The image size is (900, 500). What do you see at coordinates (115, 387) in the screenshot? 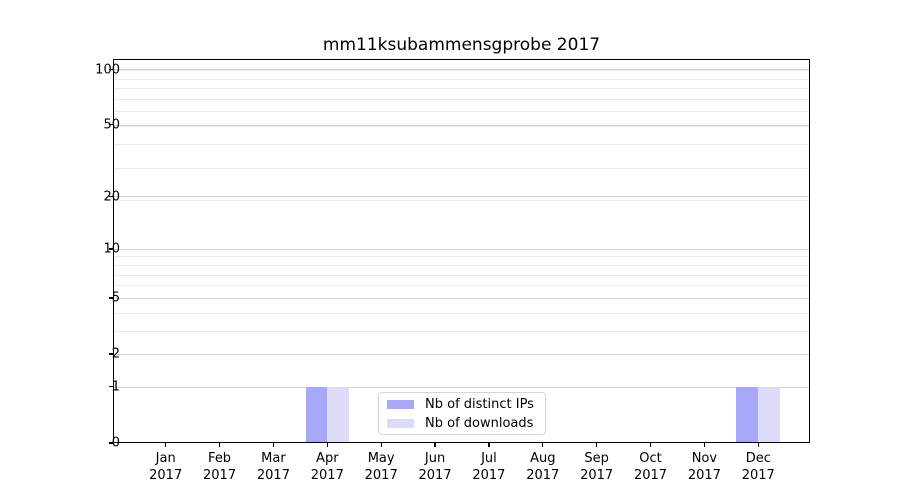
I see `y-tick-label: 1` at bounding box center [115, 387].